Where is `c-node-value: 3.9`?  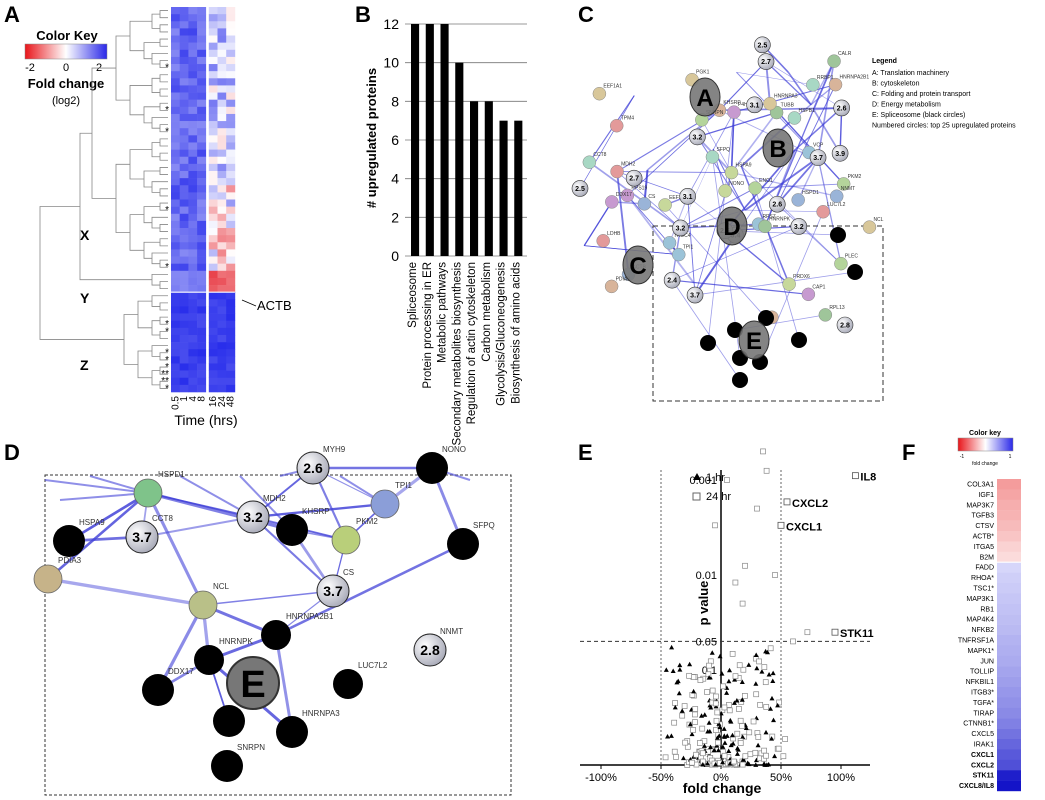 c-node-value: 3.9 is located at coordinates (735, 331).